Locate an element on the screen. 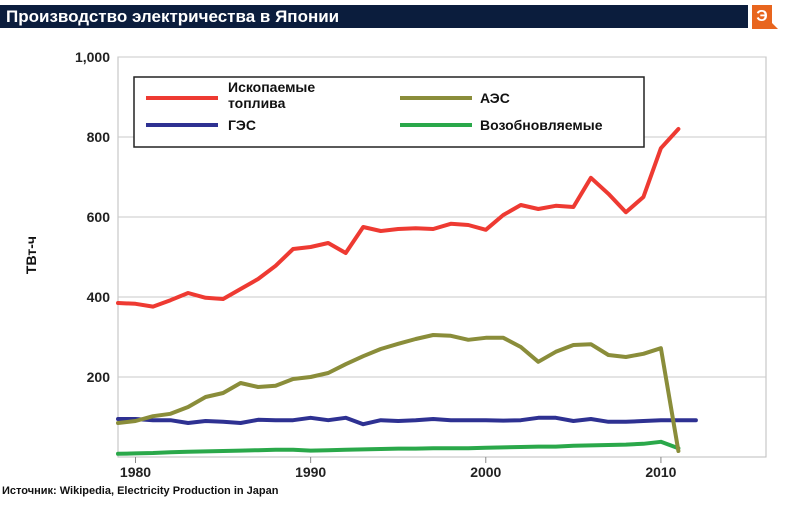  x-axis-ticks: 1980 1990 2000 2010 is located at coordinates (398, 468).